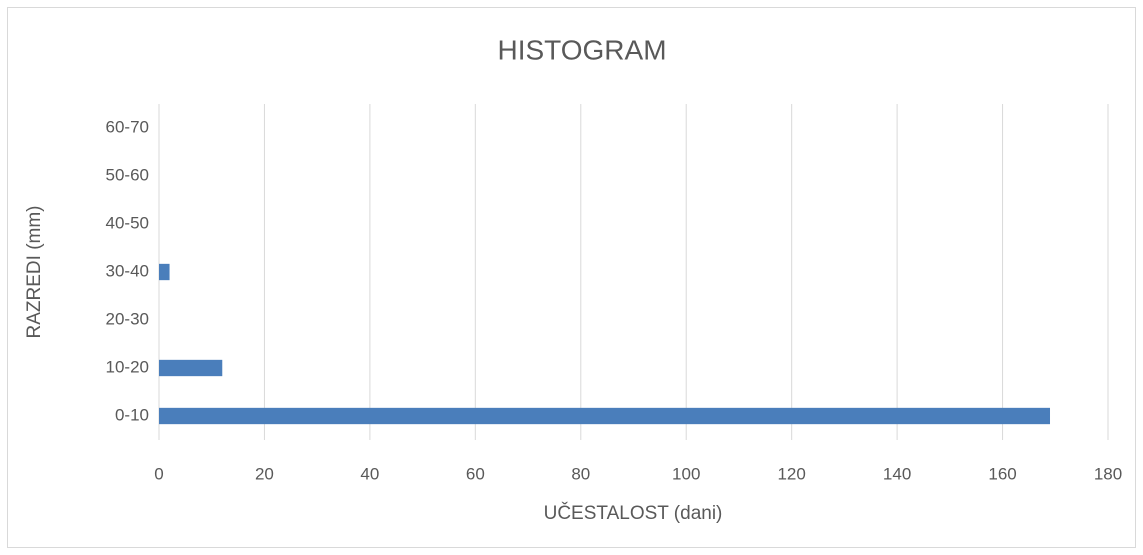 The height and width of the screenshot is (555, 1143). Describe the element at coordinates (127, 222) in the screenshot. I see `y-tick-label: 40-50` at that location.